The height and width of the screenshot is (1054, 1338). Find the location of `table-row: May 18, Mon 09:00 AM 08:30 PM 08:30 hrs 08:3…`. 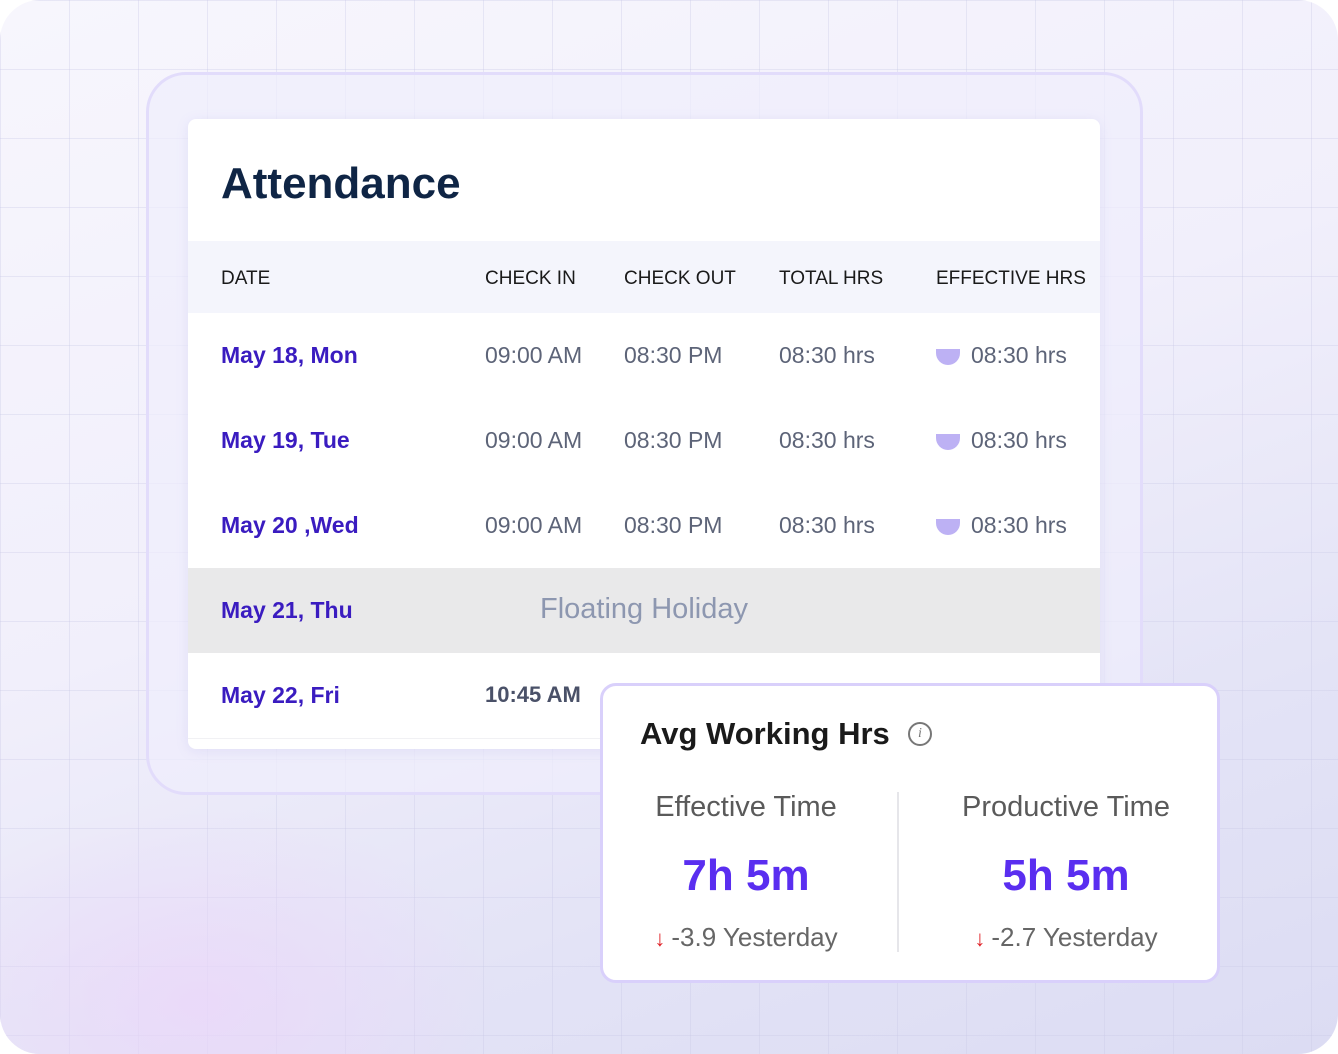

table-row: May 18, Mon 09:00 AM 08:30 PM 08:30 hrs 08:3… is located at coordinates (644, 356).